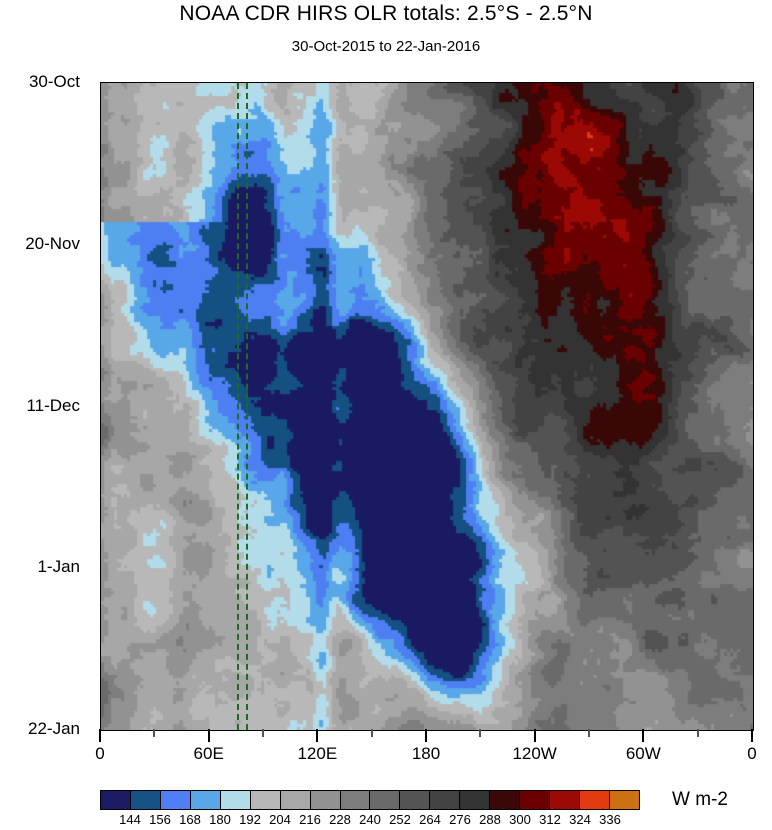 The image size is (772, 830). Describe the element at coordinates (426, 753) in the screenshot. I see `x-axis-label: 180` at that location.